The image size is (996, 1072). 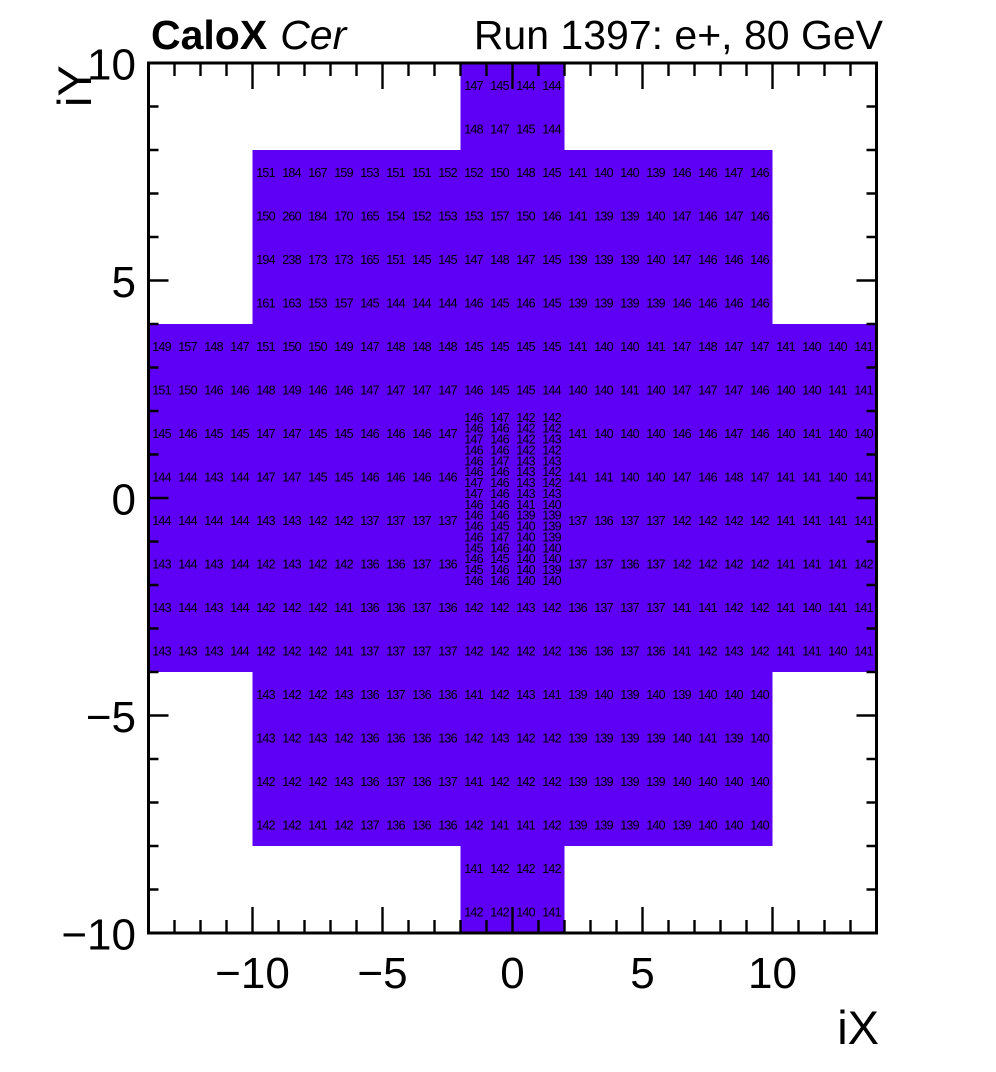 I want to click on svg-text: iX, so click(x=858, y=1027).